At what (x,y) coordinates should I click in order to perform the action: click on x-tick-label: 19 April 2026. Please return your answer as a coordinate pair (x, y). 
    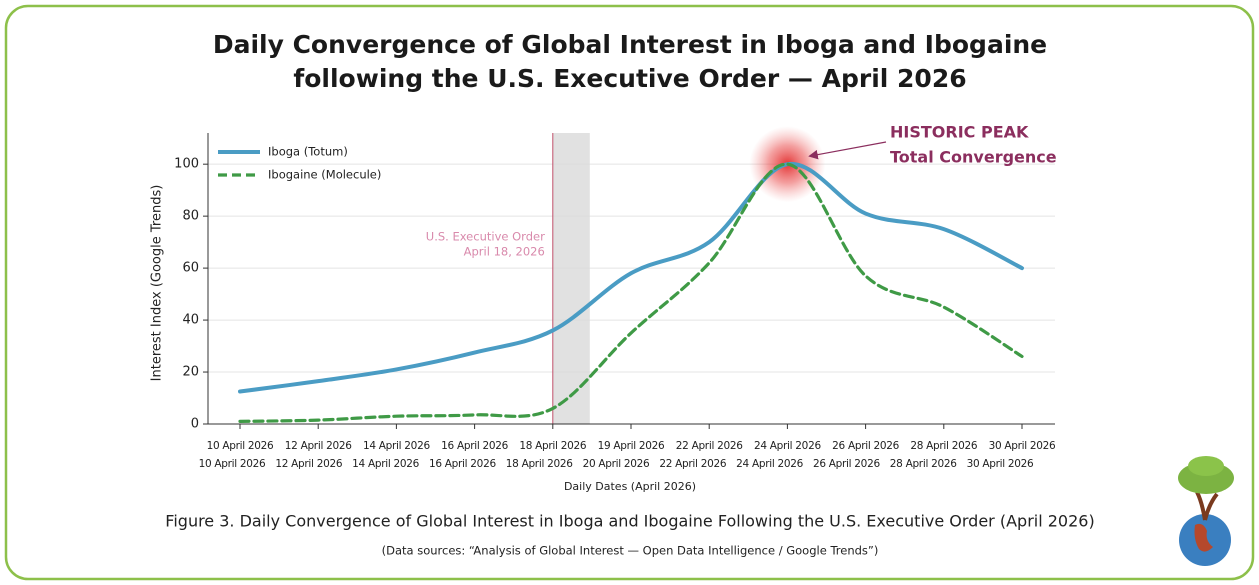
    Looking at the image, I should click on (631, 446).